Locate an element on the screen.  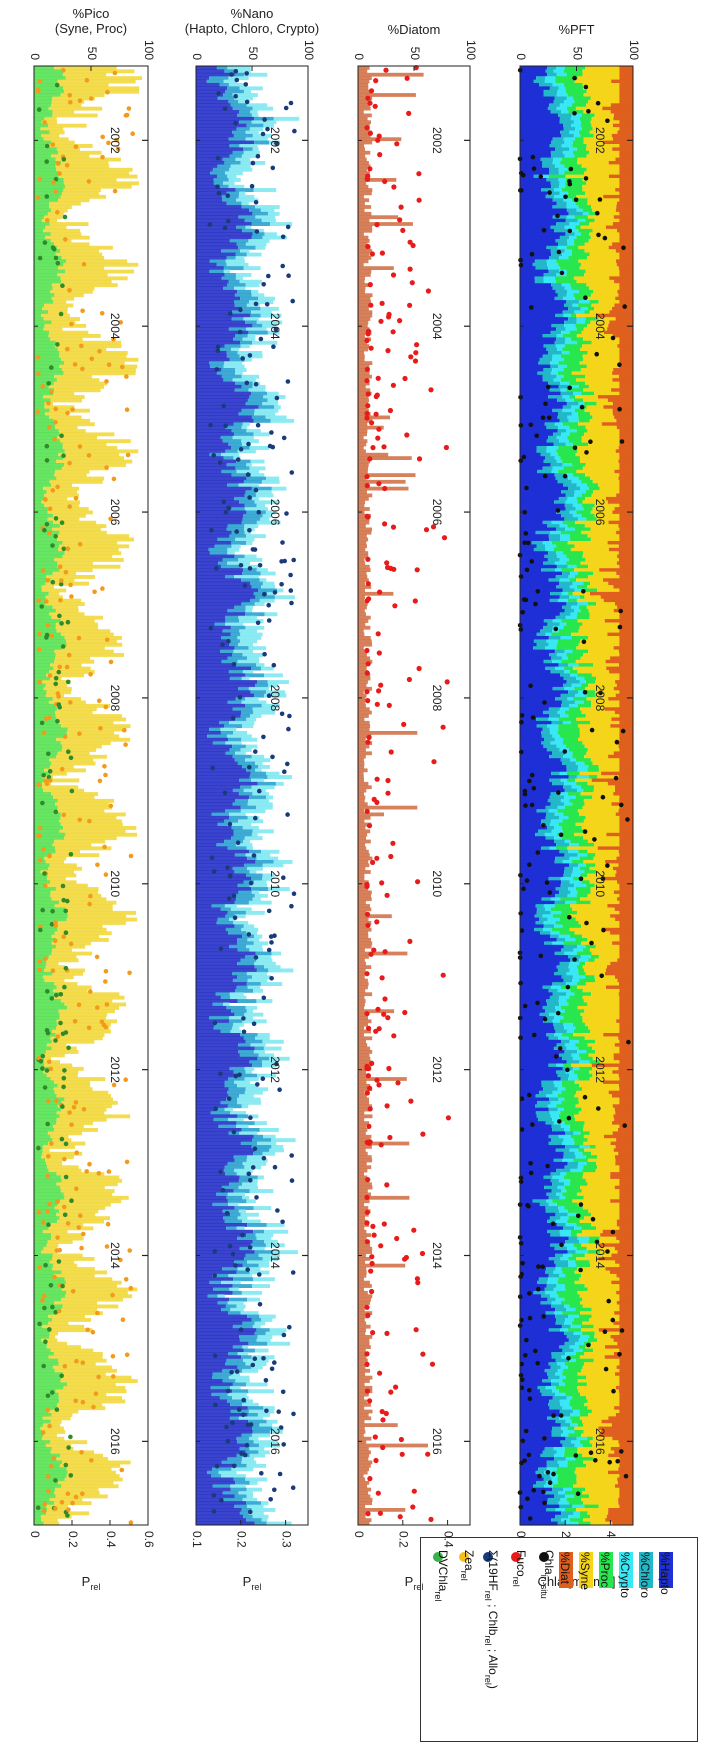
pct-tick-label: 100 is located at coordinates (471, 50).